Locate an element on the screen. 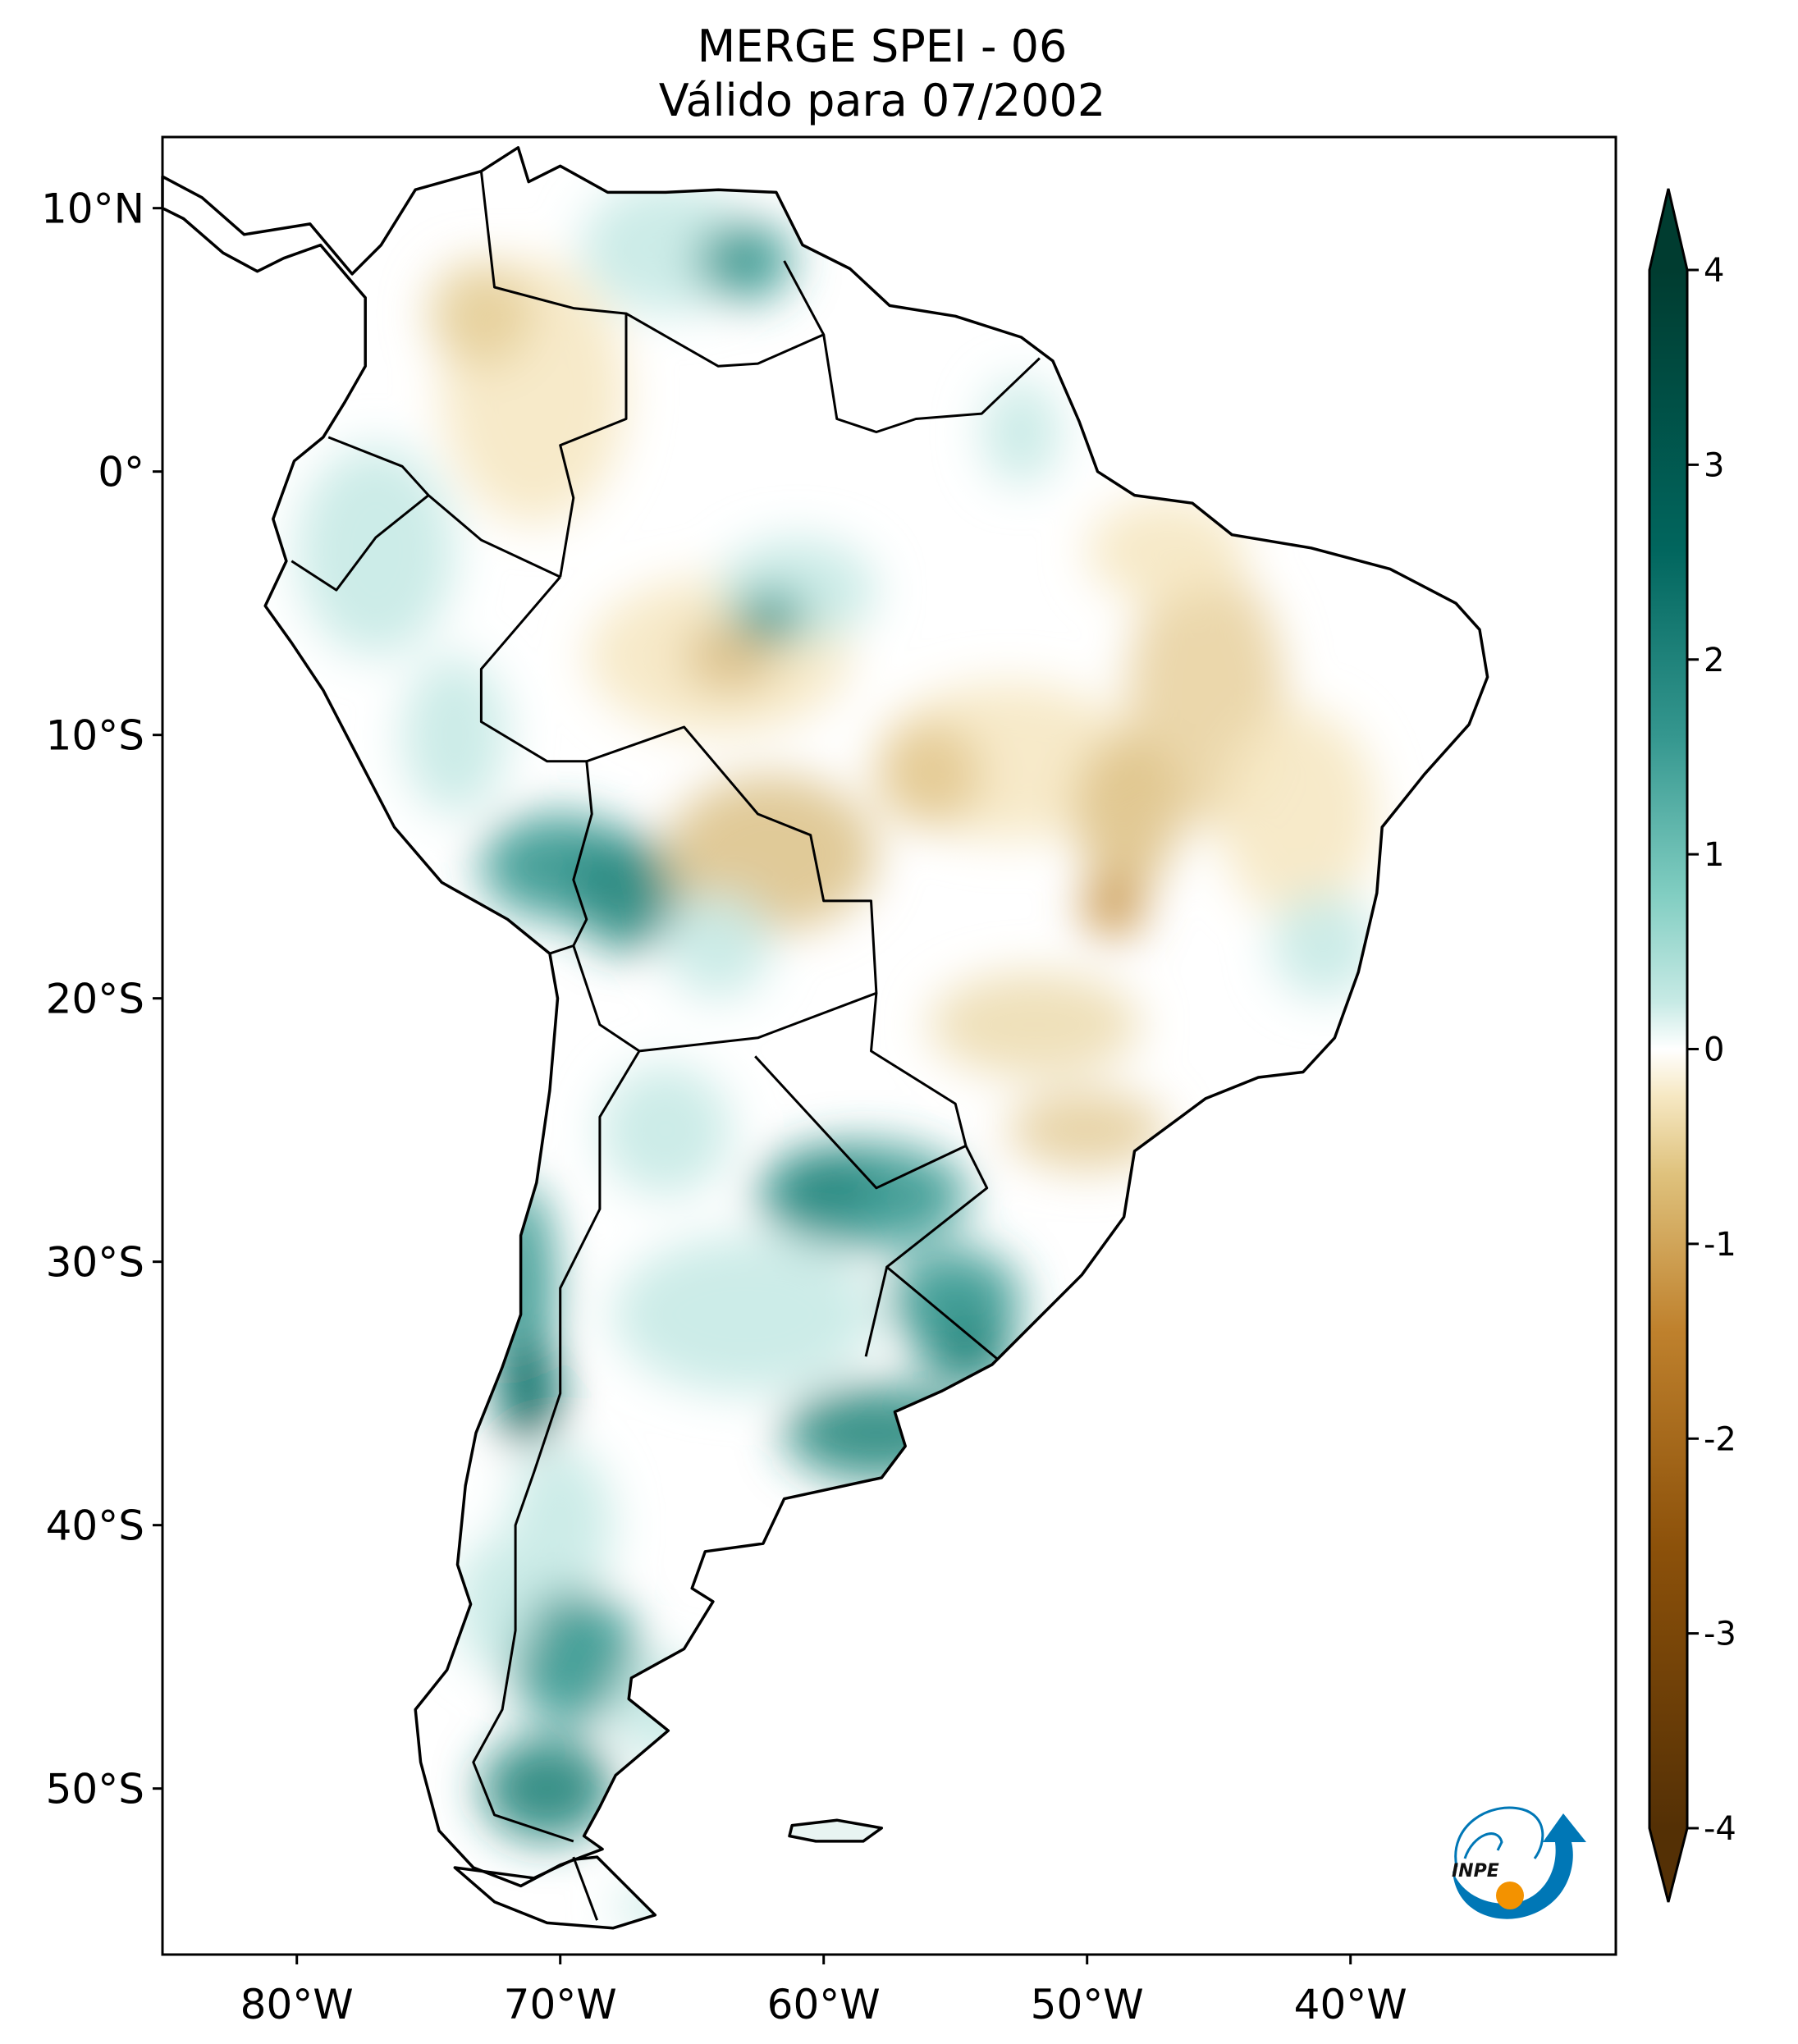 Image resolution: width=1798 pixels, height=2044 pixels. lat-tick-label: 0° is located at coordinates (121, 472).